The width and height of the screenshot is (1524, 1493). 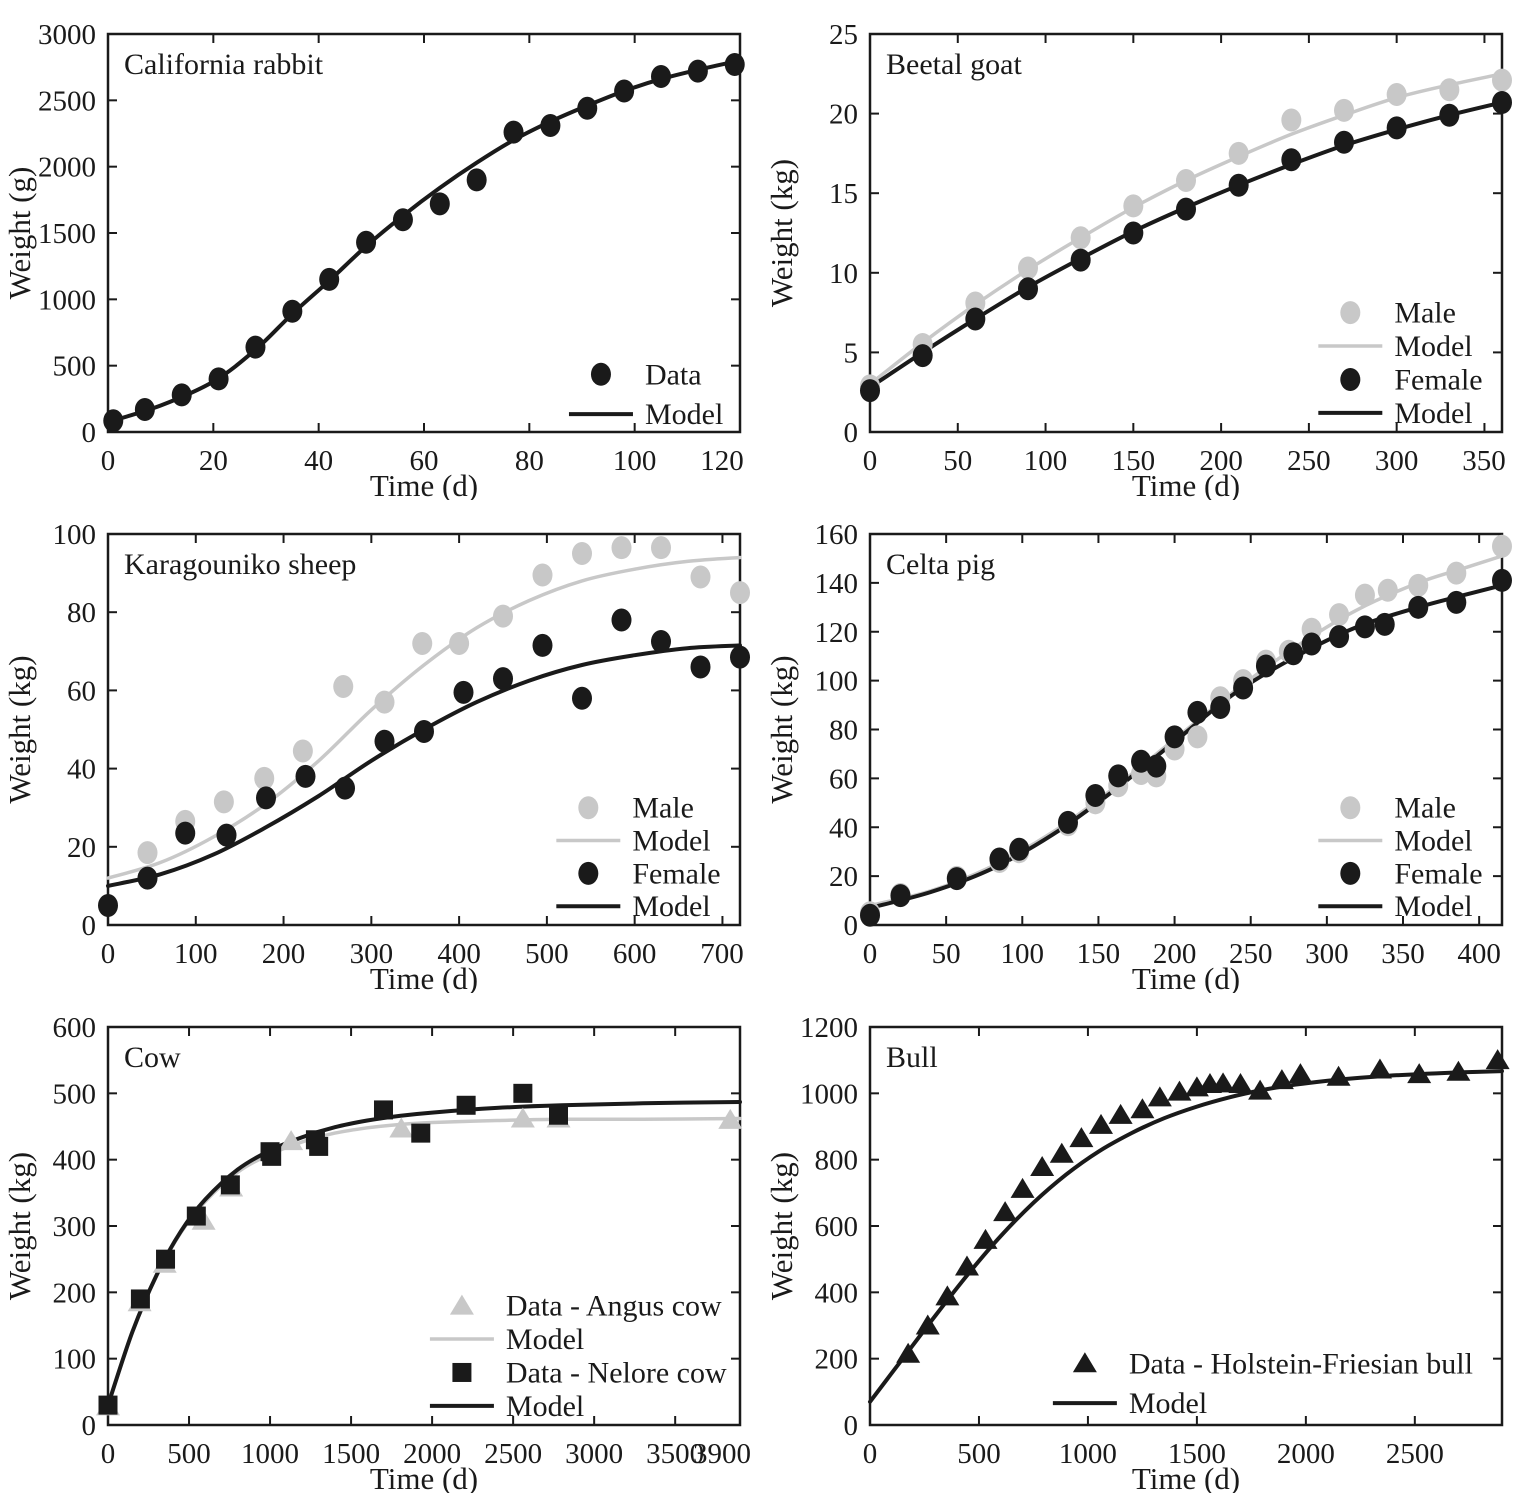 What do you see at coordinates (594, 1454) in the screenshot?
I see `x-tick-label: 3000` at bounding box center [594, 1454].